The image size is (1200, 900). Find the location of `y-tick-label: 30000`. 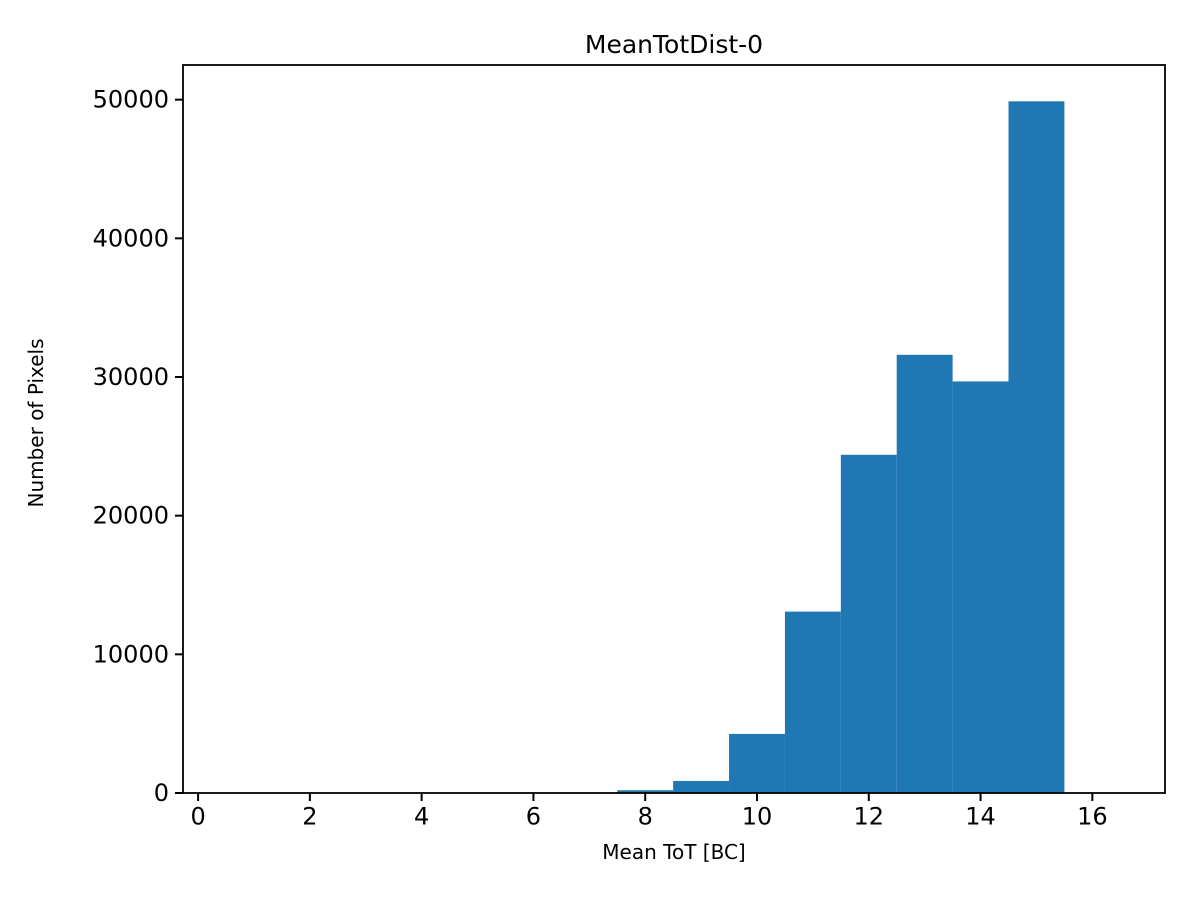

y-tick-label: 30000 is located at coordinates (131, 377).